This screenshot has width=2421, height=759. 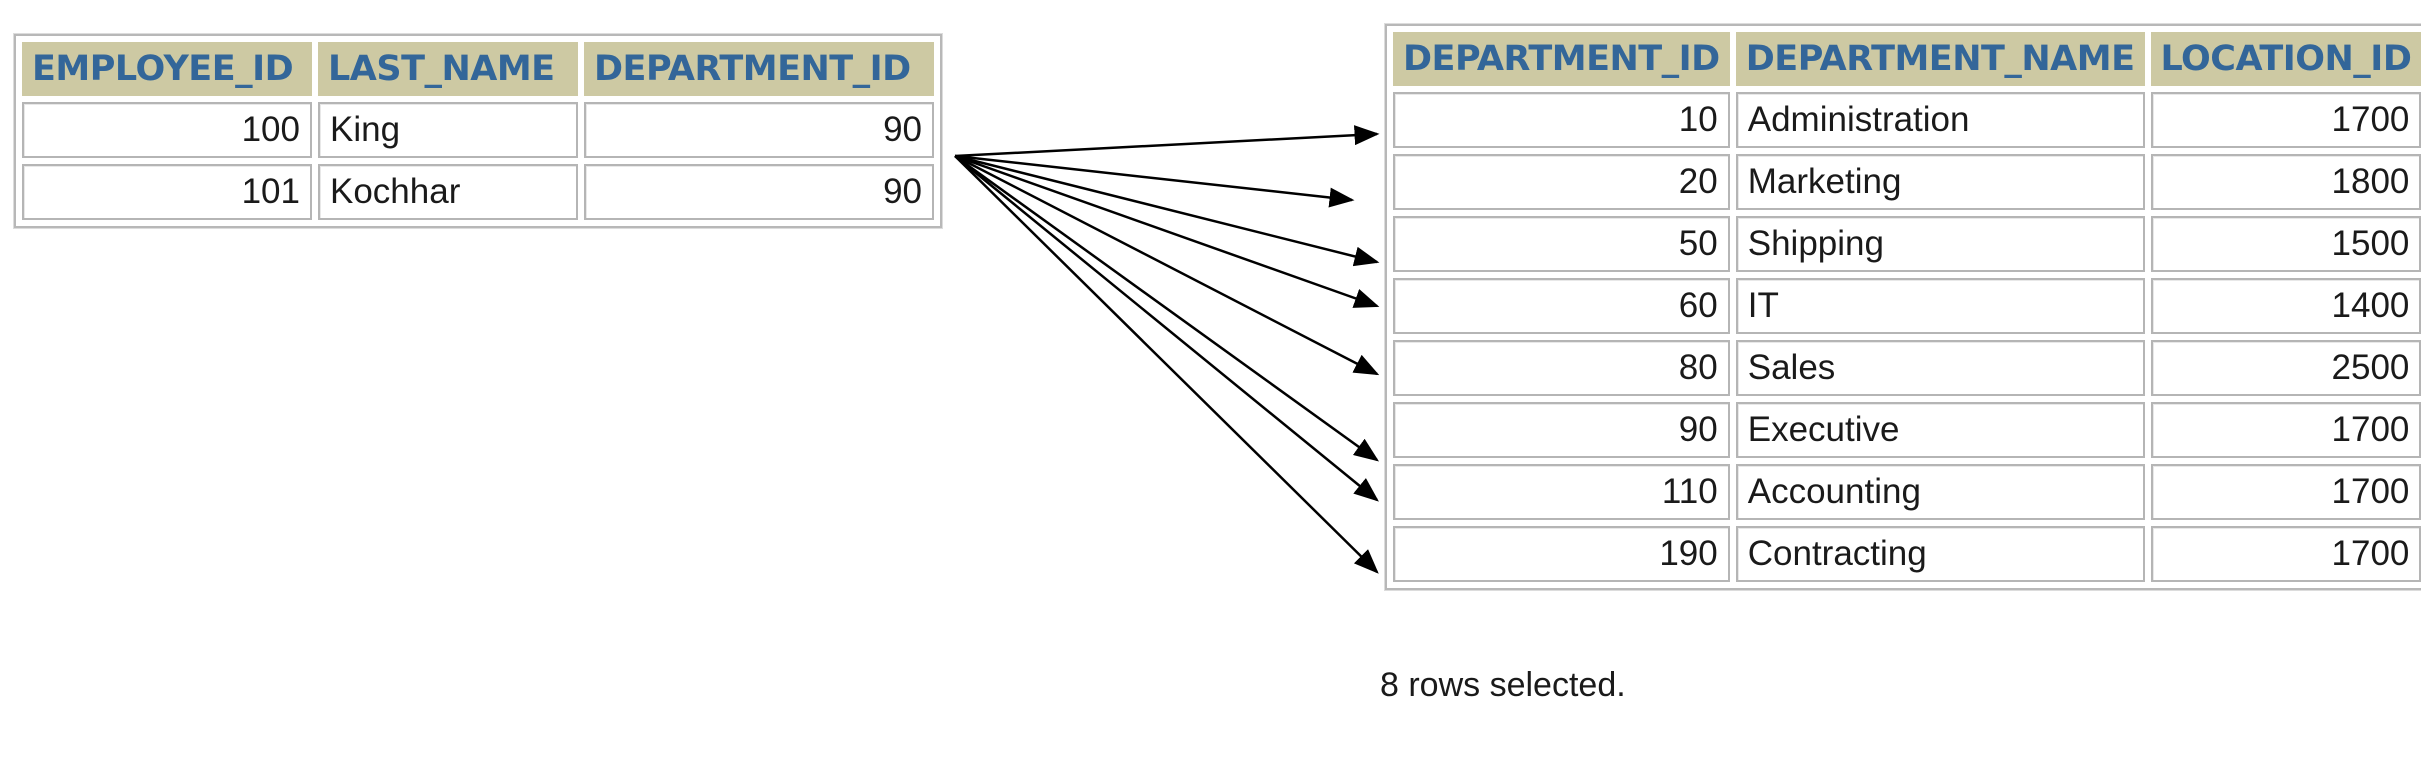 What do you see at coordinates (1561, 120) in the screenshot?
I see `cell-department-id: 10` at bounding box center [1561, 120].